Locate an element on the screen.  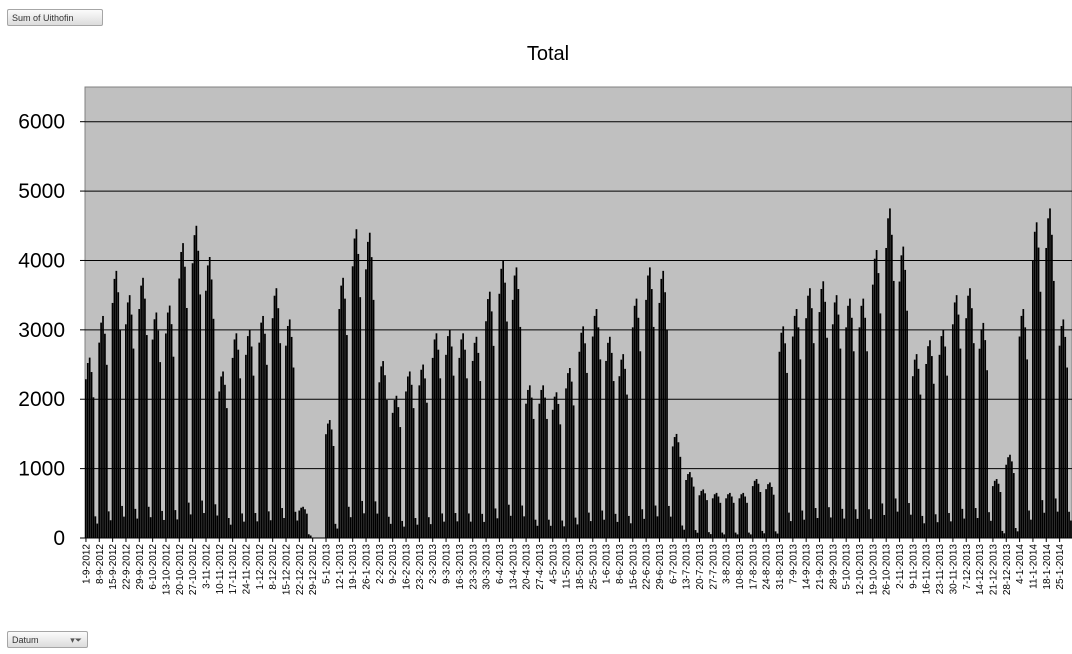
x-tick-label: 6-10-2012 is located at coordinates (153, 567).